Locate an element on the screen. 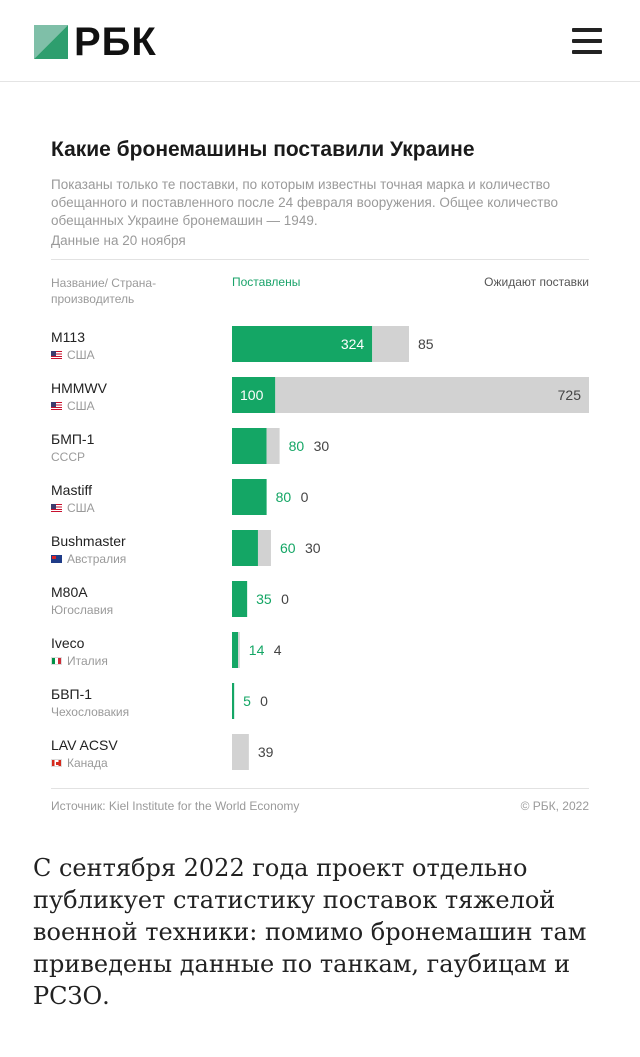  rbc-logo: РБК is located at coordinates (95, 42).